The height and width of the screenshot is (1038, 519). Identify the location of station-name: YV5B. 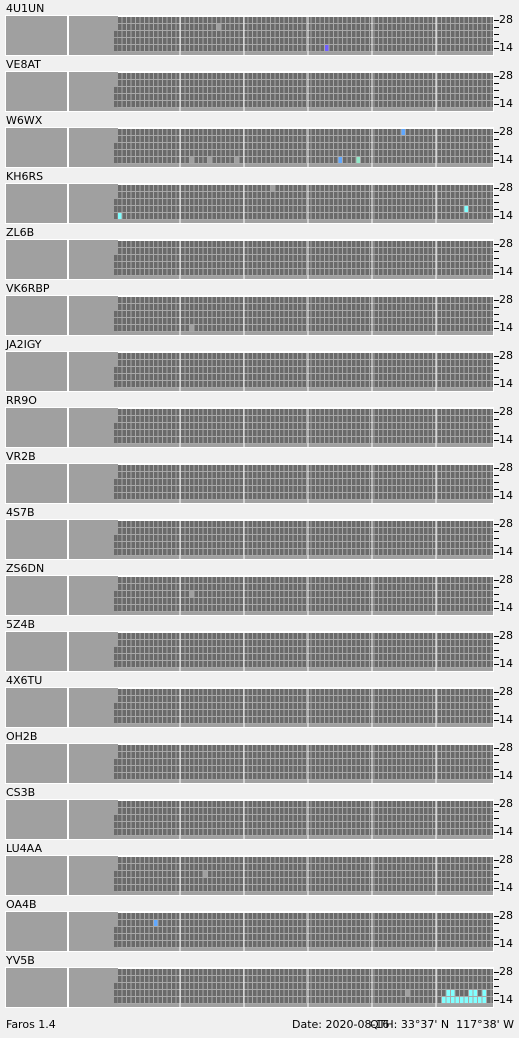
(20, 960).